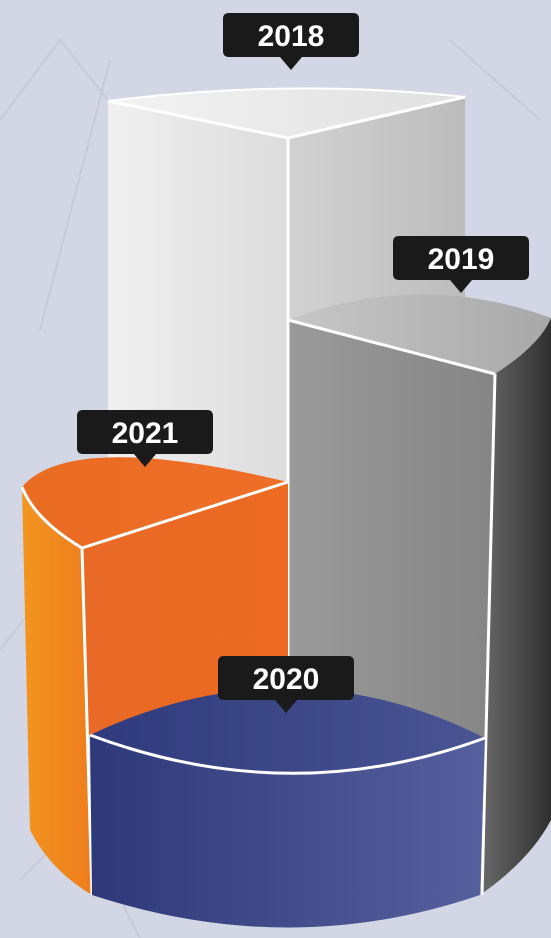 This screenshot has height=938, width=551. Describe the element at coordinates (145, 433) in the screenshot. I see `label-2021-text: 2021` at that location.